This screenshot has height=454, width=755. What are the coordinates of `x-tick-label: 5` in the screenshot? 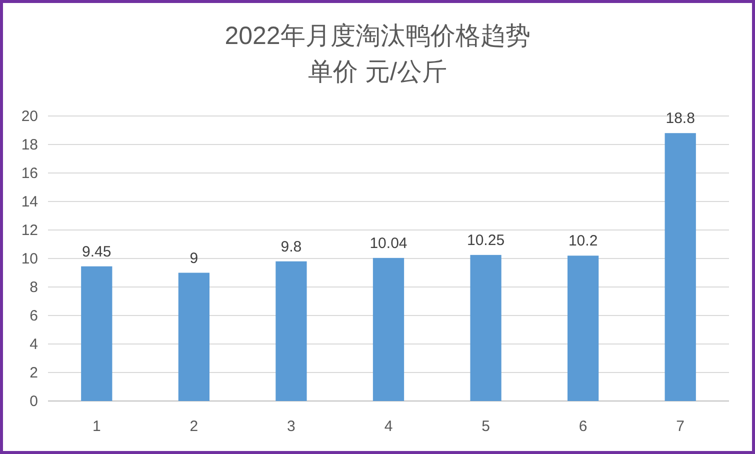 It's located at (486, 426).